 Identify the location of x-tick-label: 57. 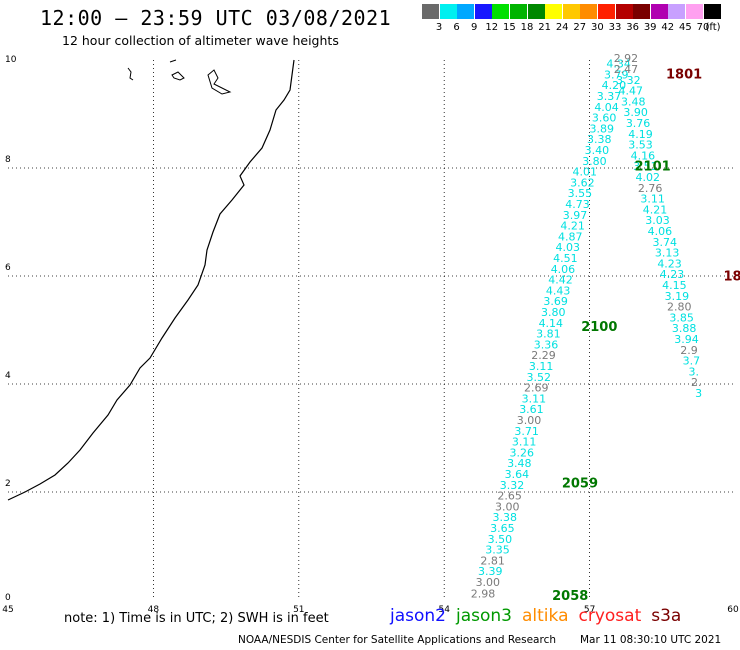
(589, 610).